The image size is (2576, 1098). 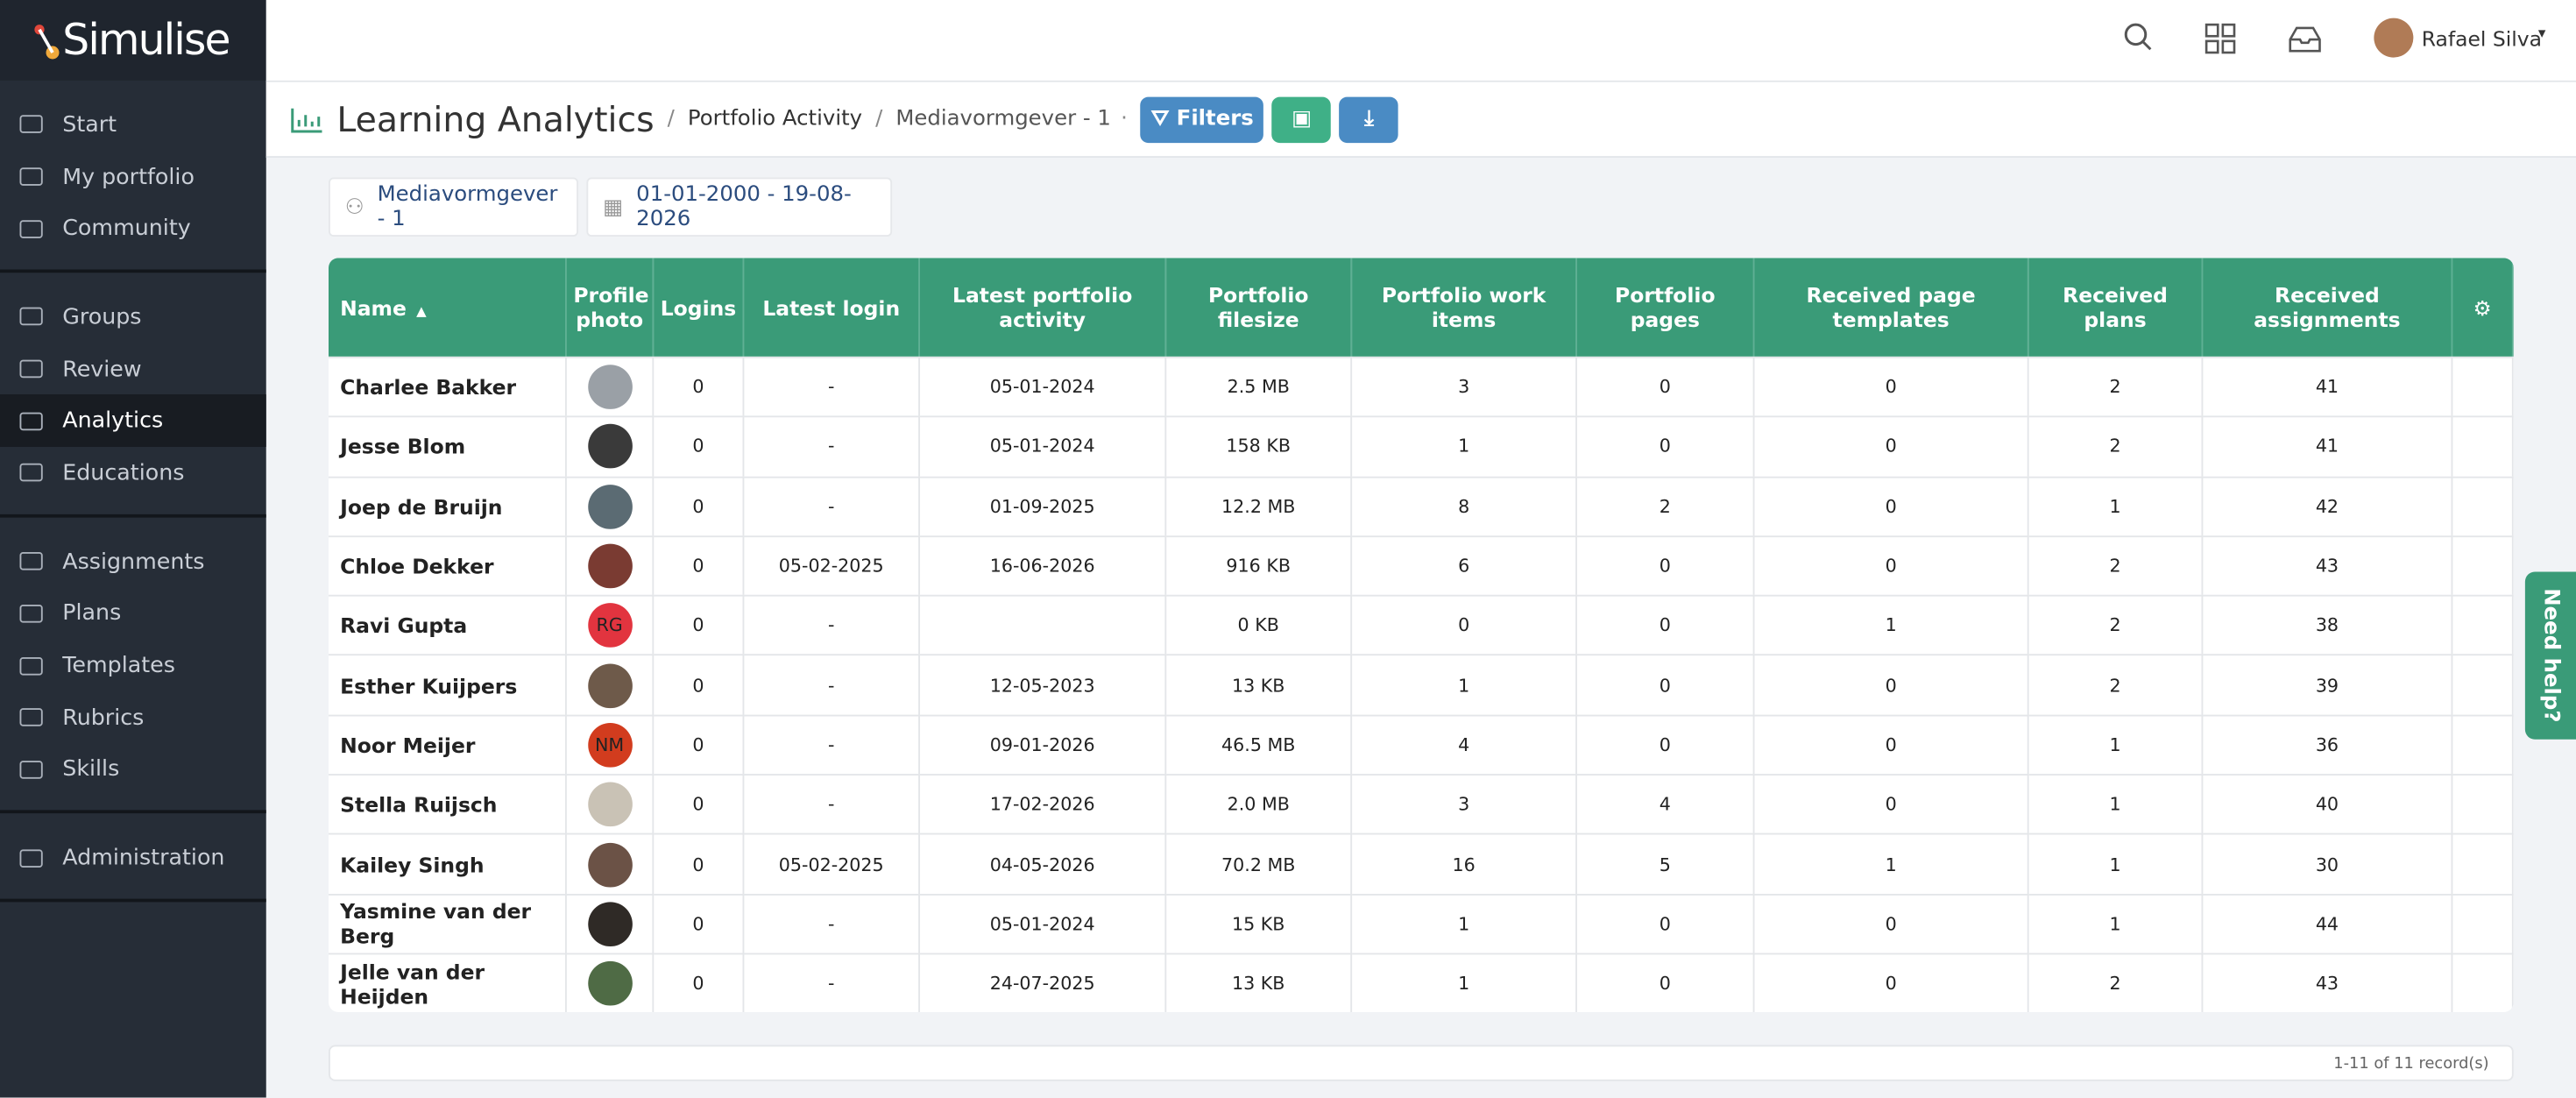 I want to click on nav-group: Administration, so click(x=133, y=858).